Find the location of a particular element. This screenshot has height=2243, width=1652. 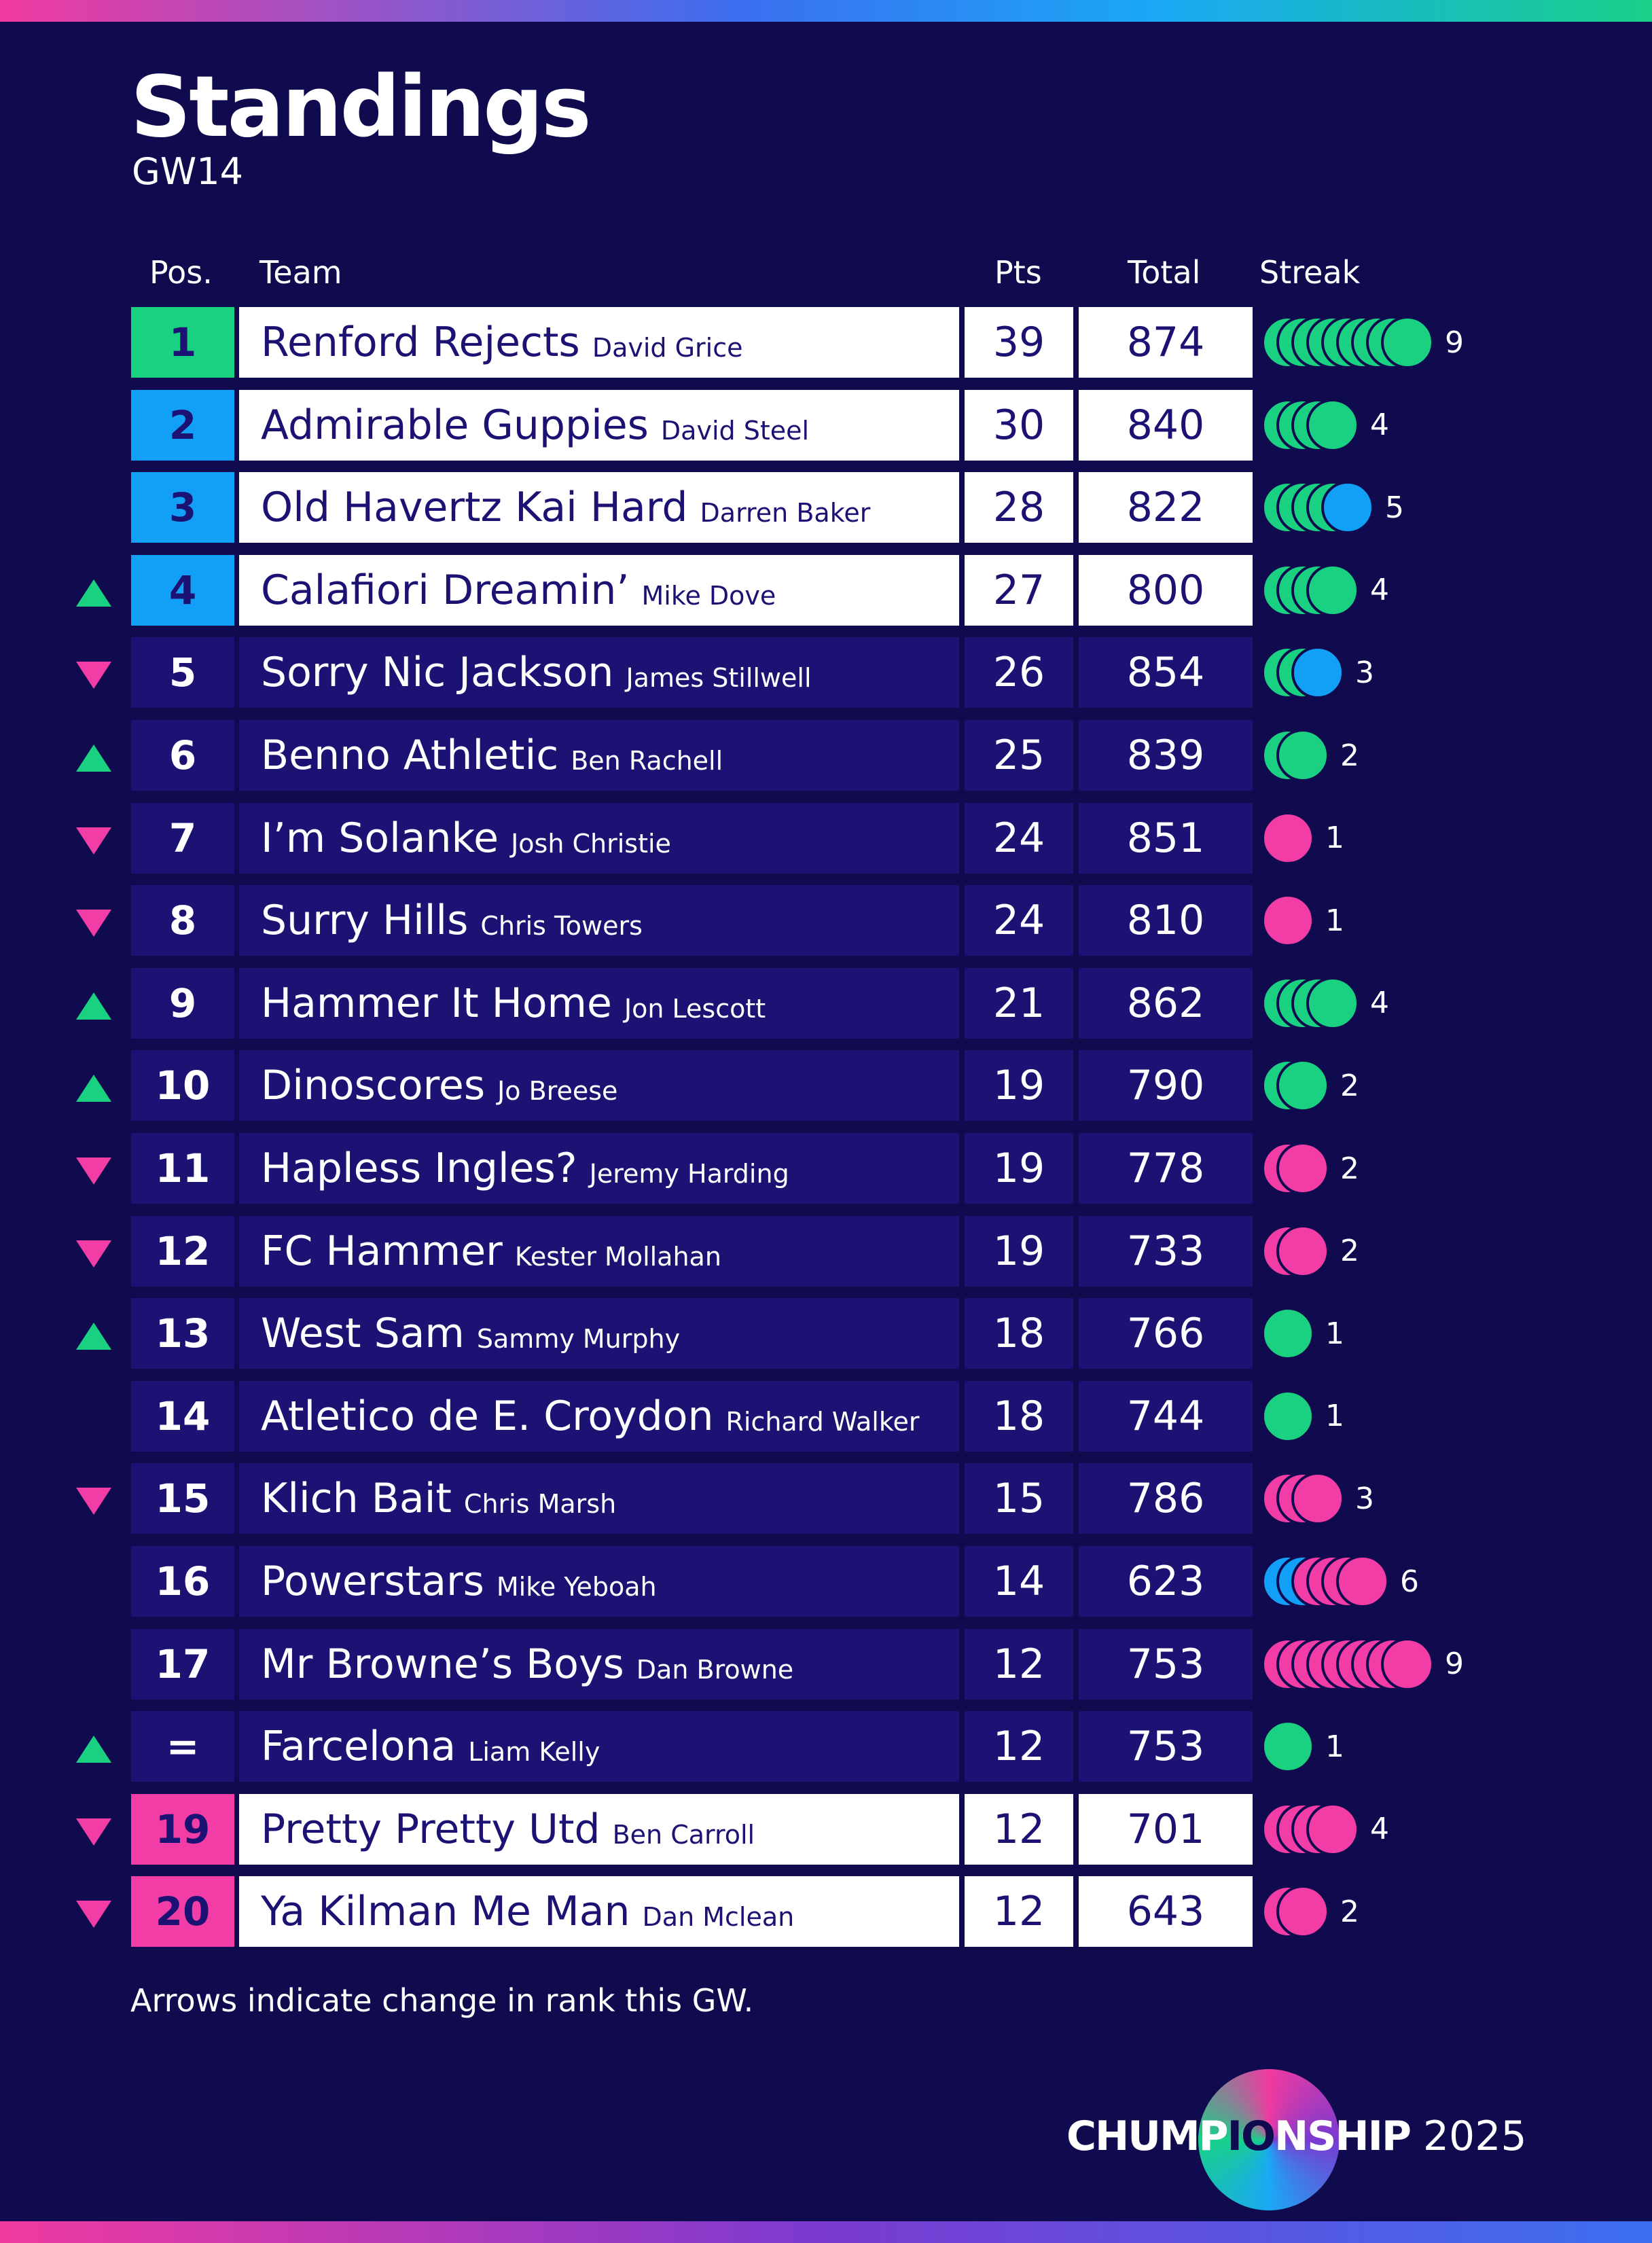

total-cell: 810 is located at coordinates (1166, 920).